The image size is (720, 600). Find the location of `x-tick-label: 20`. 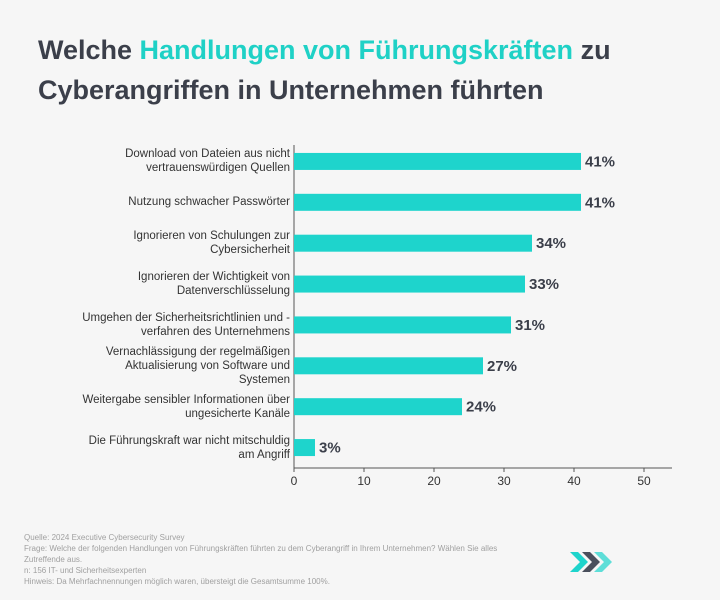

x-tick-label: 20 is located at coordinates (434, 481).